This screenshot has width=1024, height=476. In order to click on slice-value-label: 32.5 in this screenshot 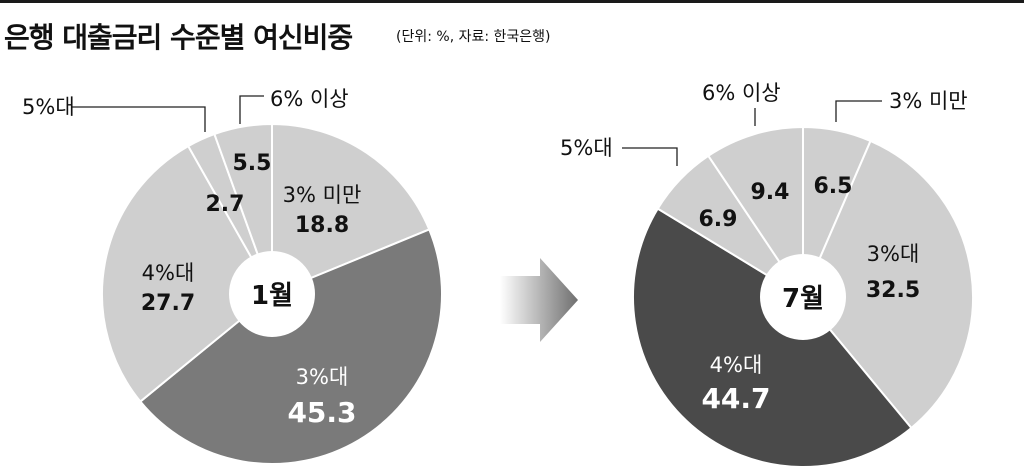, I will do `click(893, 290)`.